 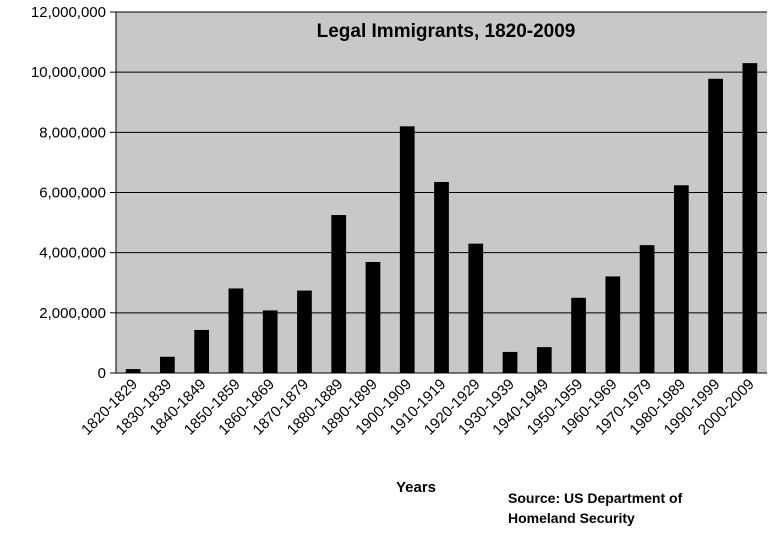 I want to click on y-tick-label: 12,000,000, so click(x=68, y=12).